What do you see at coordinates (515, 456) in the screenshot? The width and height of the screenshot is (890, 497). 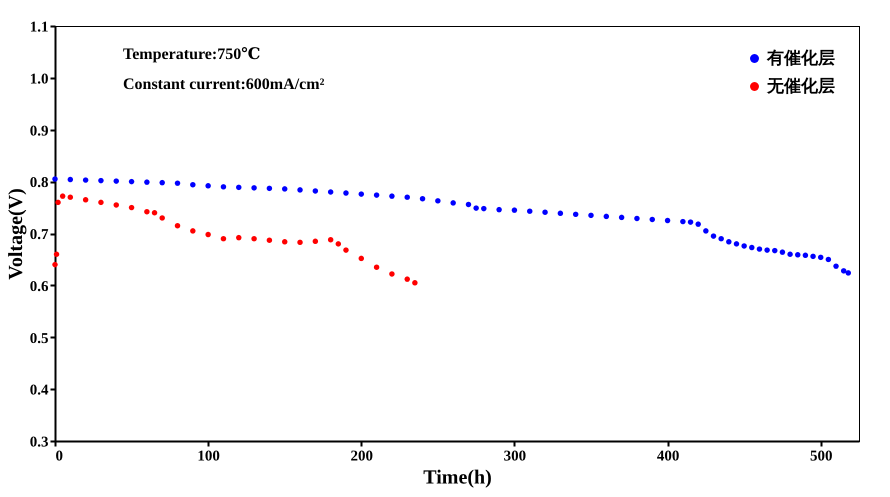 I see `x-tick-label: 300` at bounding box center [515, 456].